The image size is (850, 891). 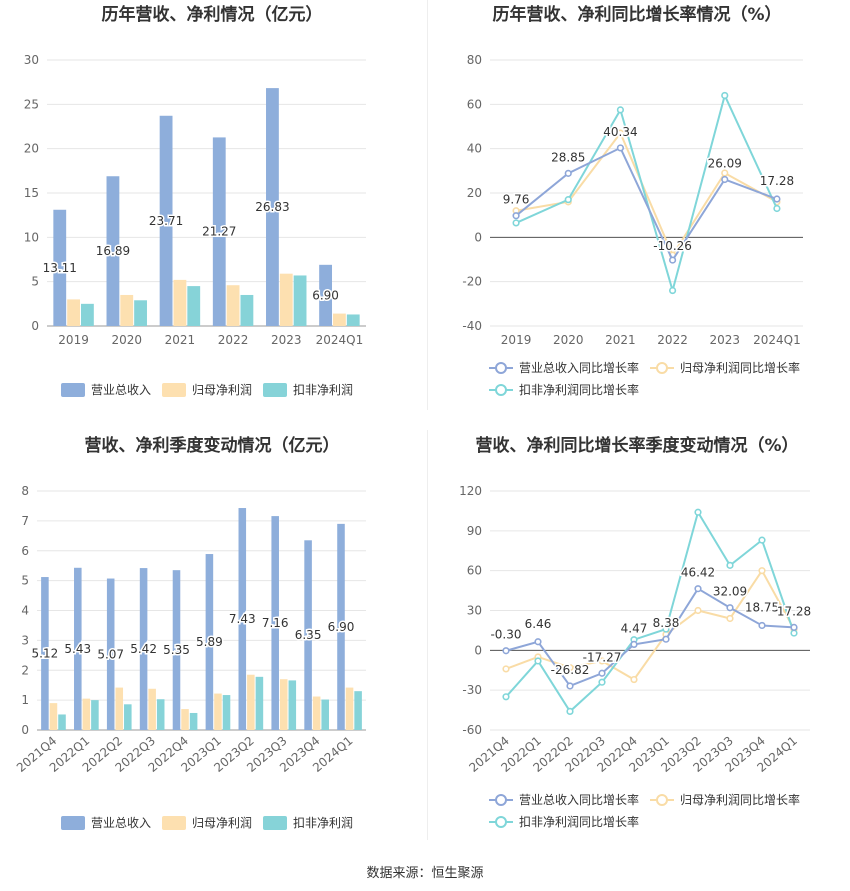 I want to click on data-label: 26.09, so click(x=725, y=164).